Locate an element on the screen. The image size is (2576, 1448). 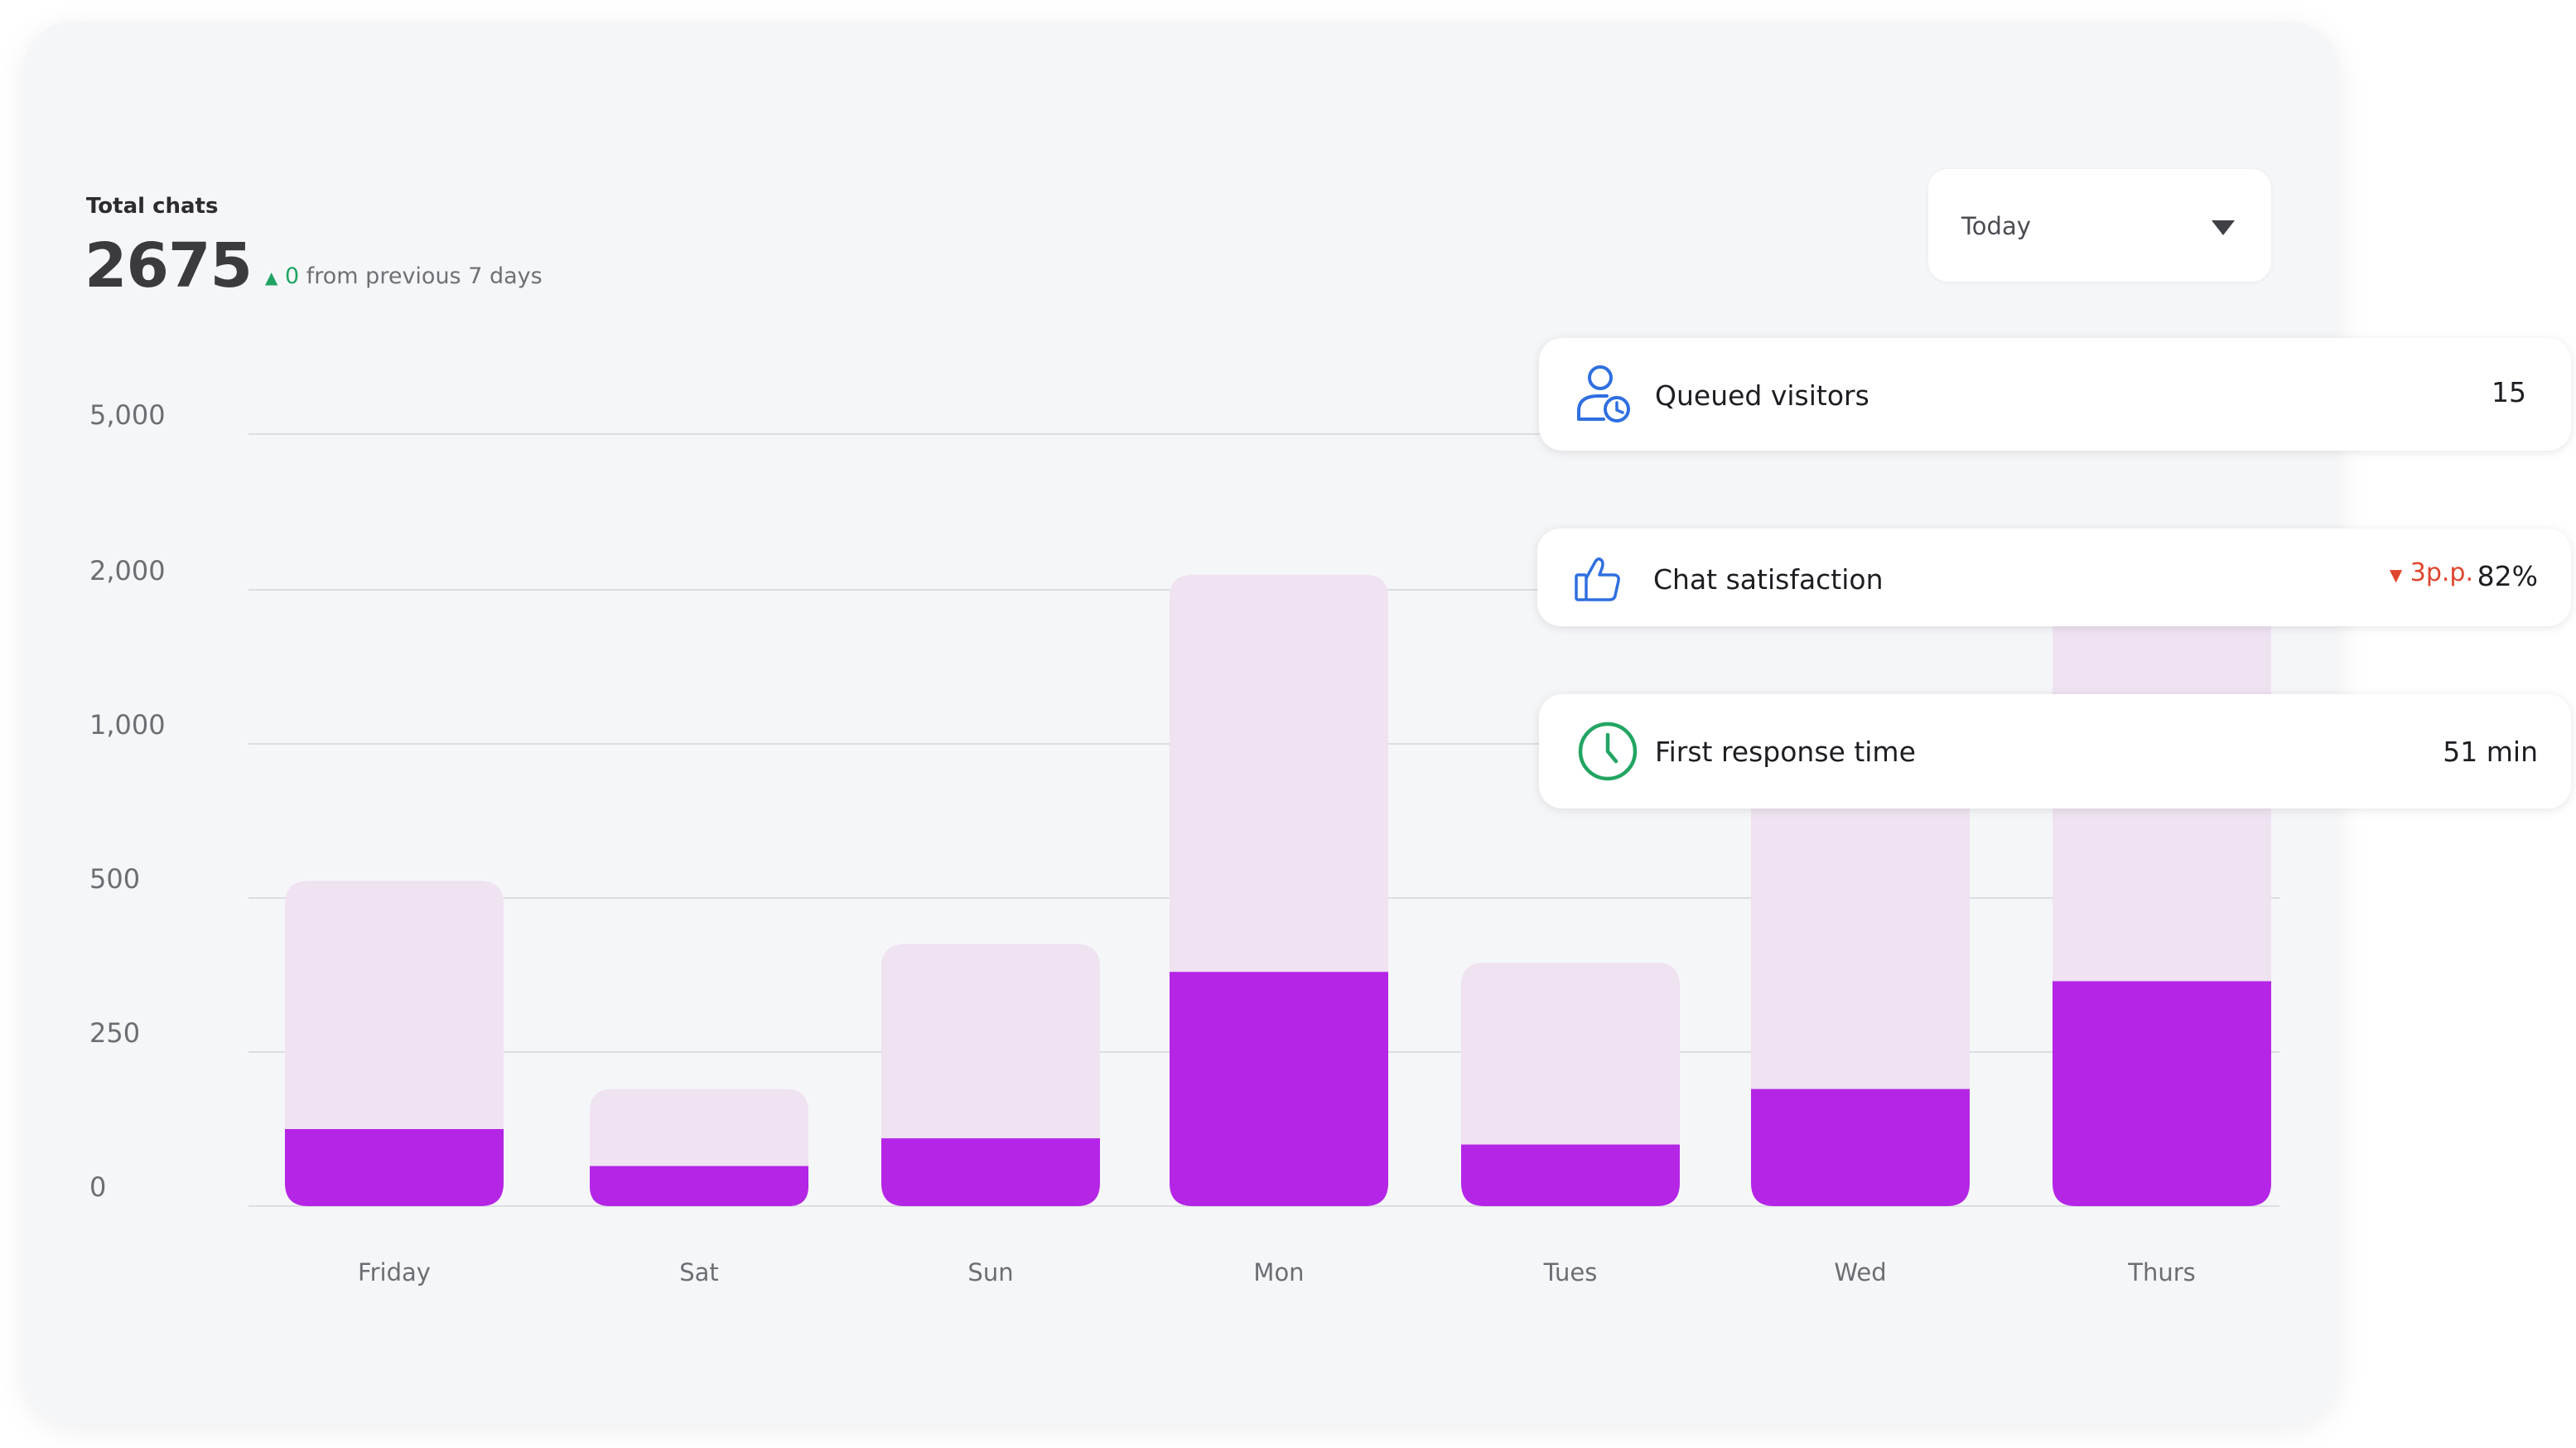
change-value: 0 is located at coordinates (292, 276).